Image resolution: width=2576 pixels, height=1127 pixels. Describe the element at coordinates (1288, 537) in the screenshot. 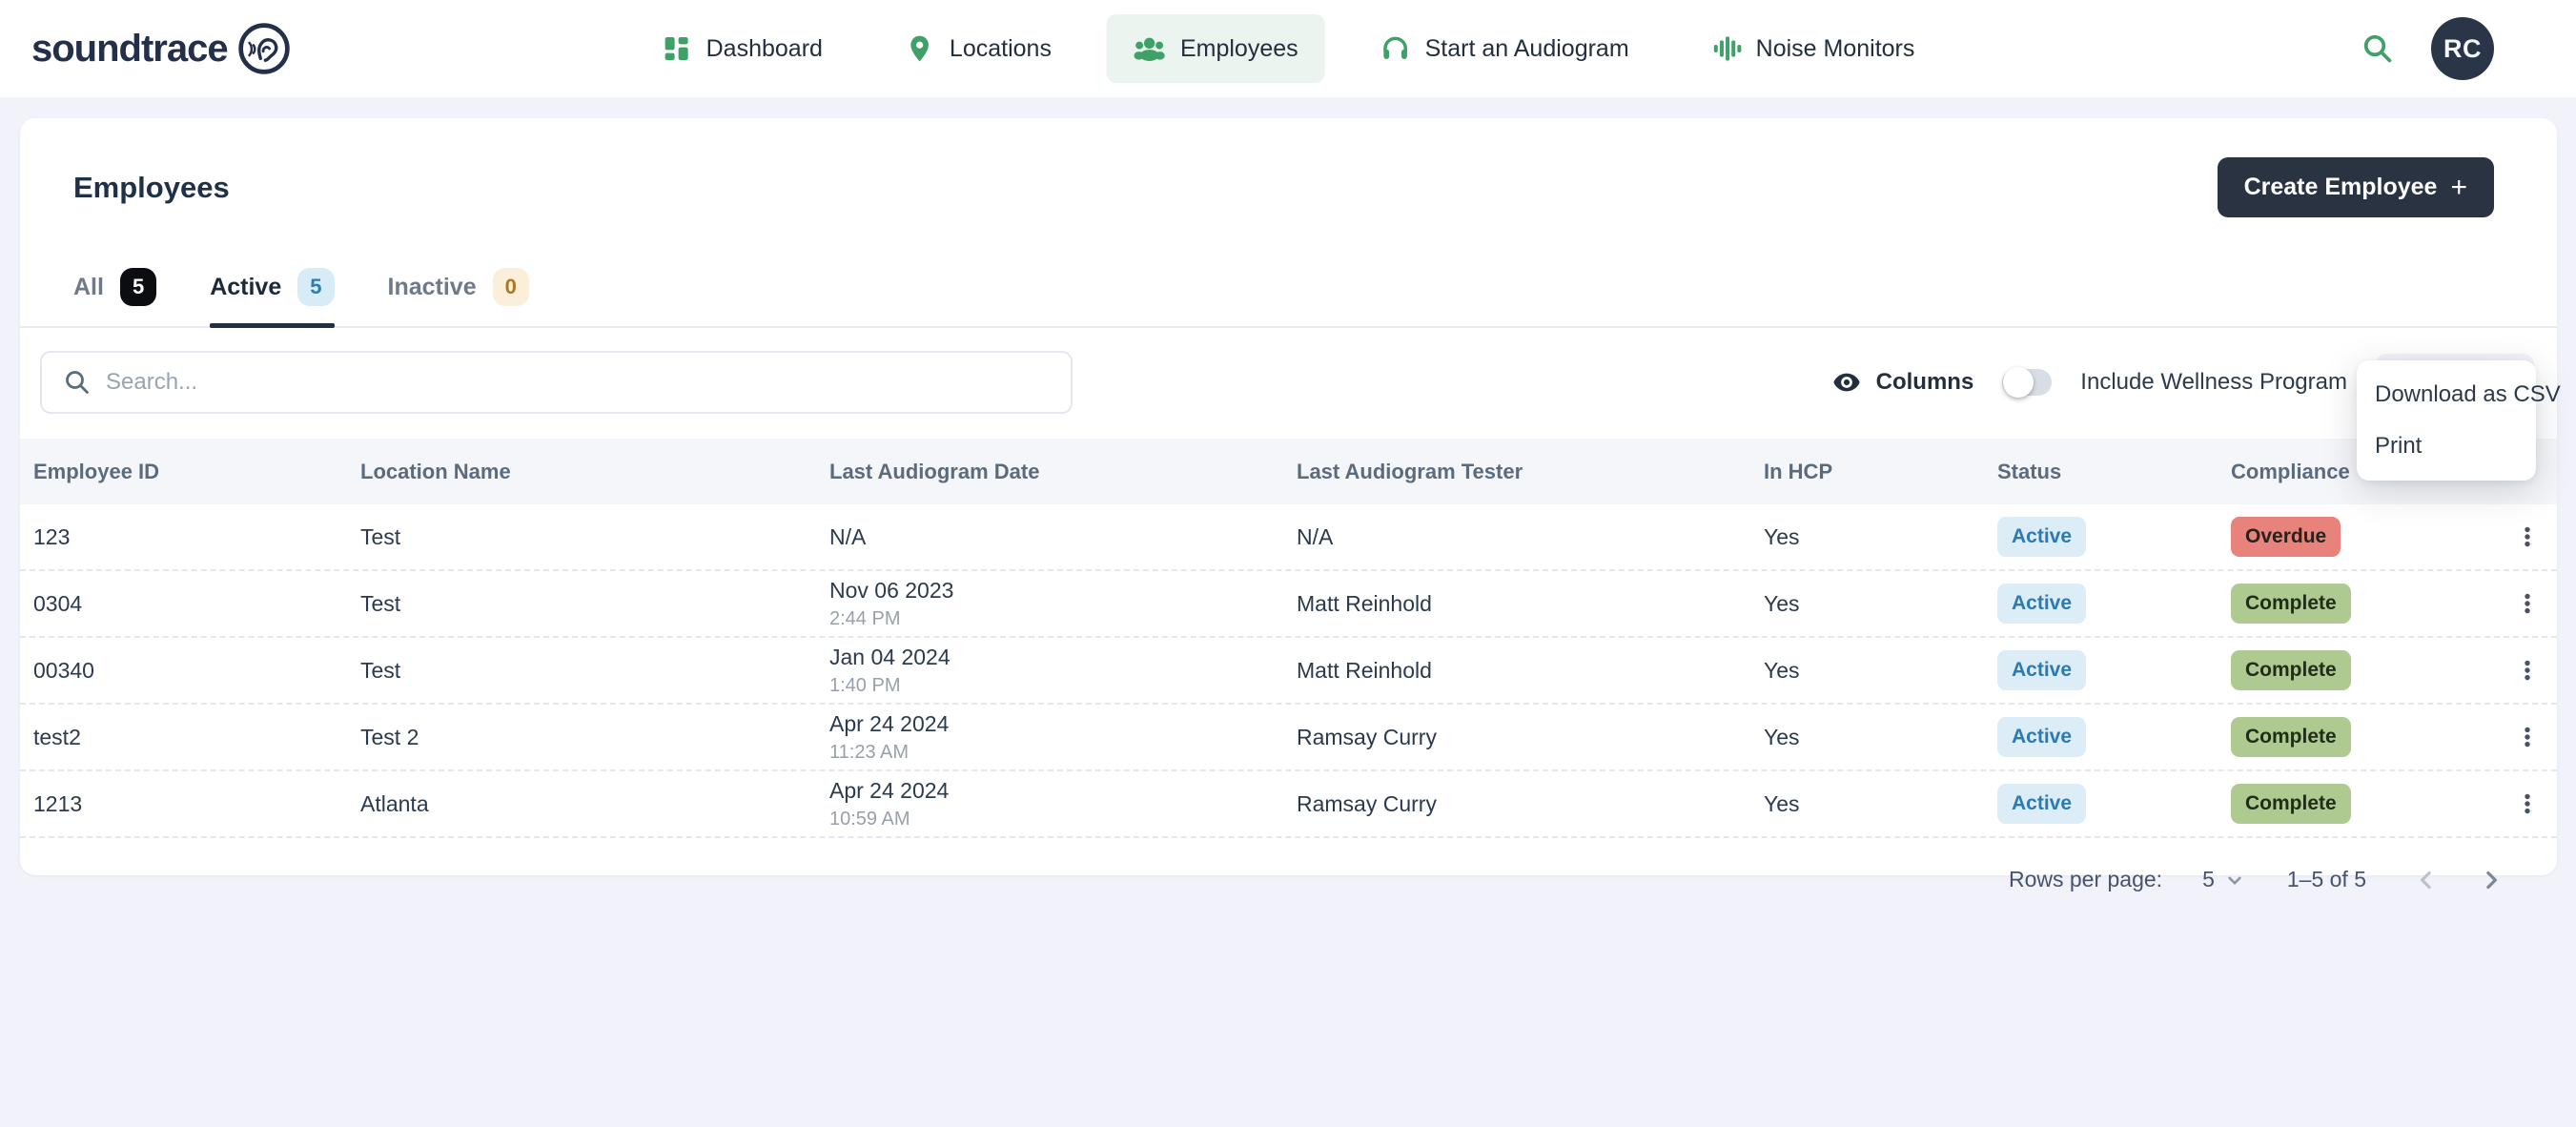

I see `table-row: 123 Test N/A N/A Yes Active Overdue` at that location.